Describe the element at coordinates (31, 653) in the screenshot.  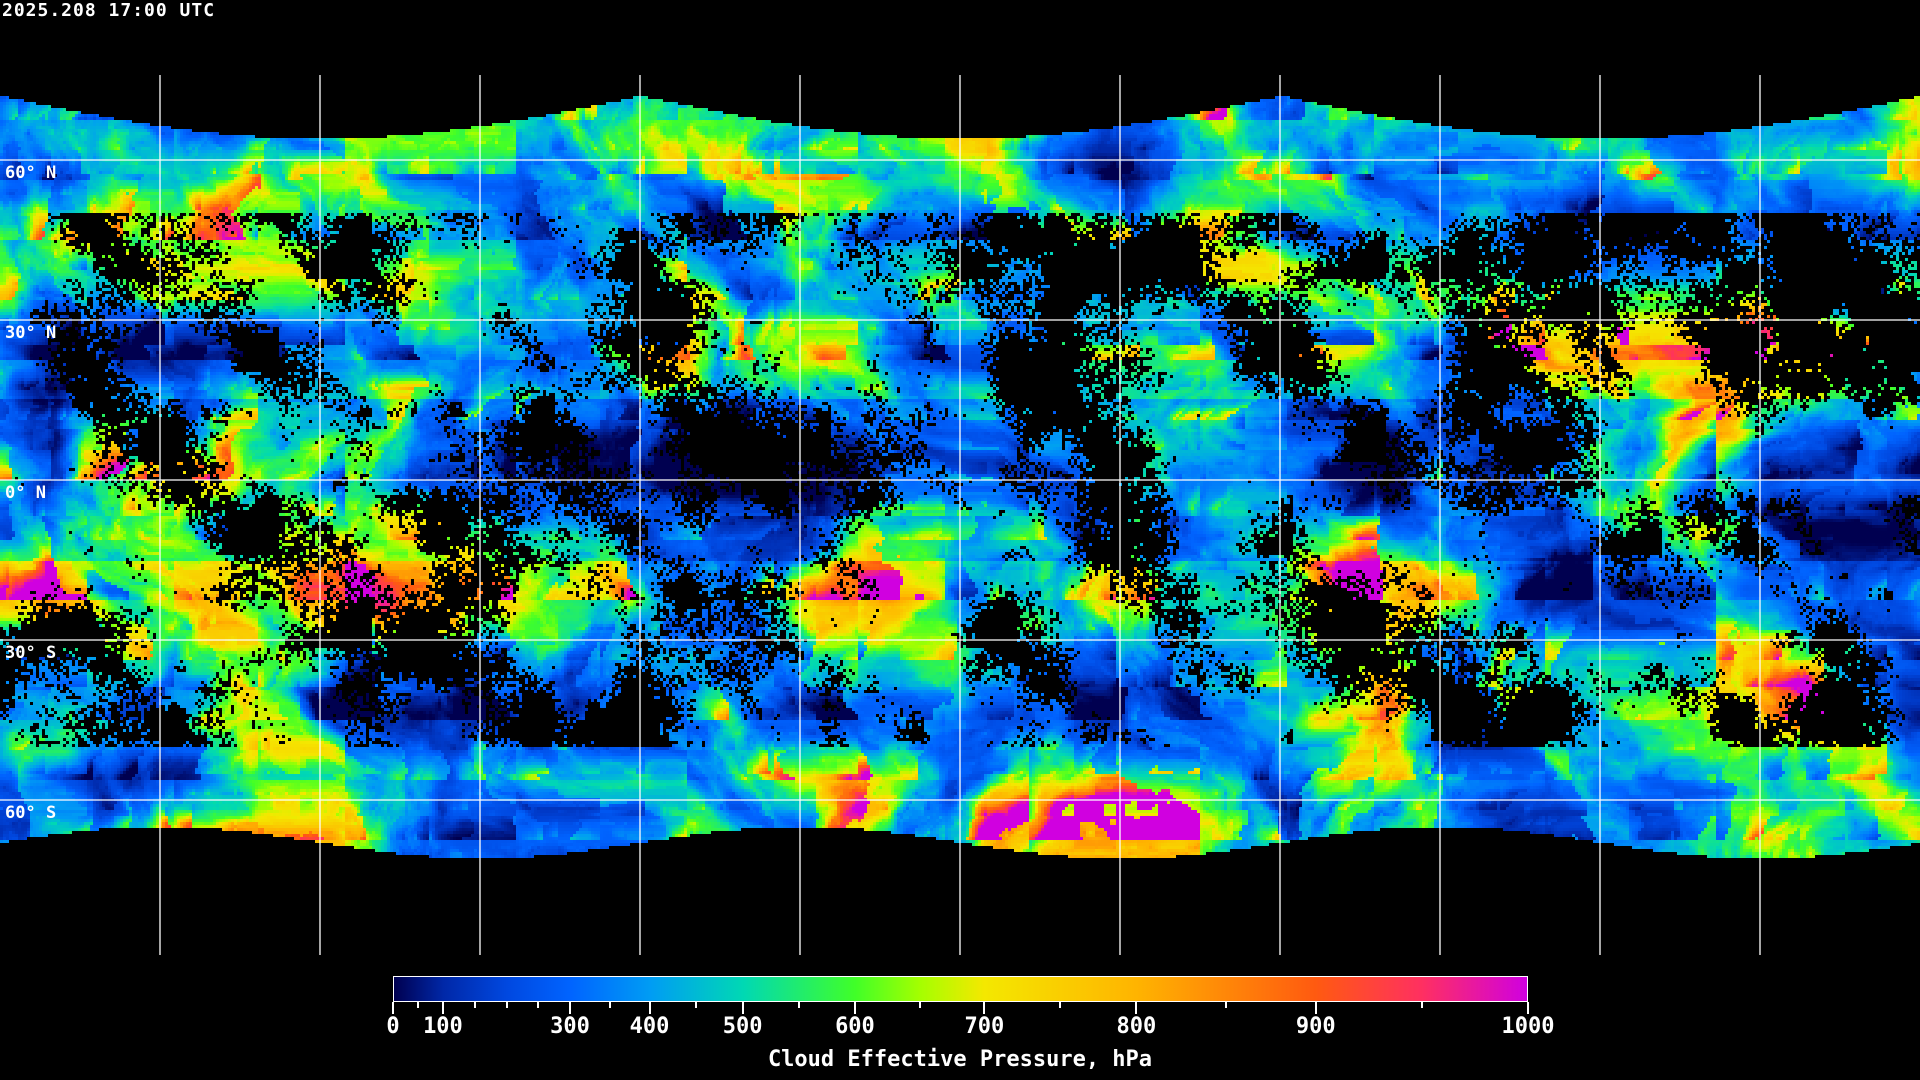
I see `lat-label-30s: 30° S` at that location.